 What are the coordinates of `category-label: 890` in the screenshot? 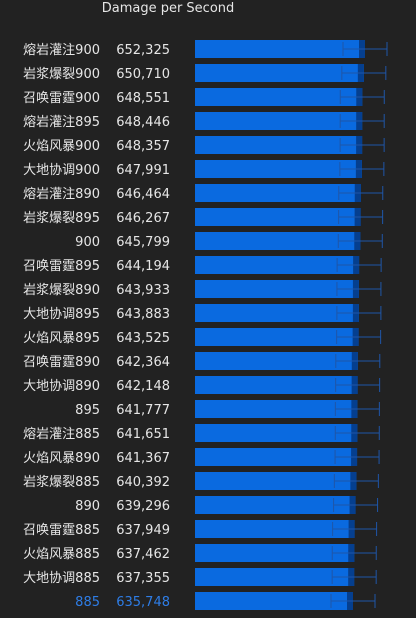 It's located at (87, 506).